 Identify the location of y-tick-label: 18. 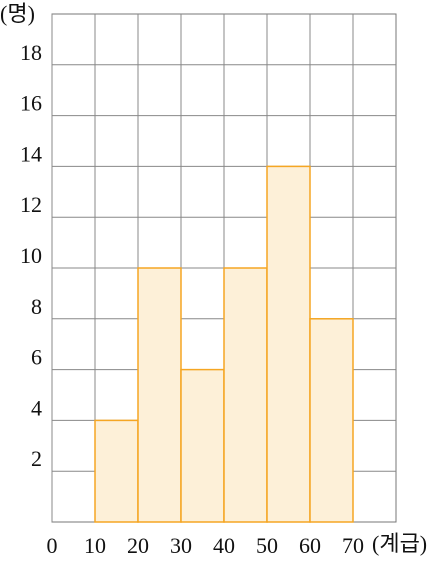
(31, 52).